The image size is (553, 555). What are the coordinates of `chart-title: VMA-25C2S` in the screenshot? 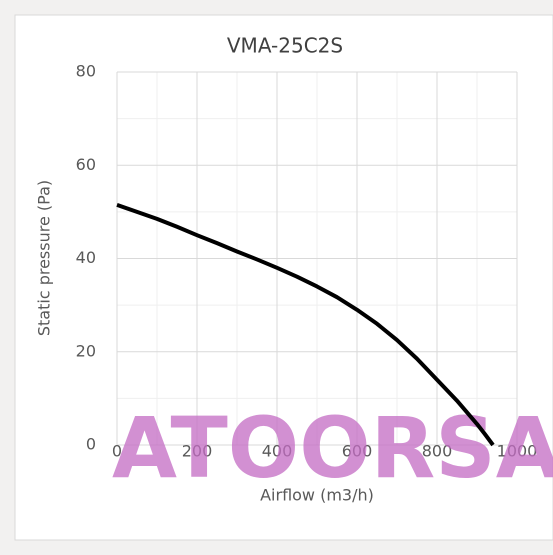 It's located at (285, 46).